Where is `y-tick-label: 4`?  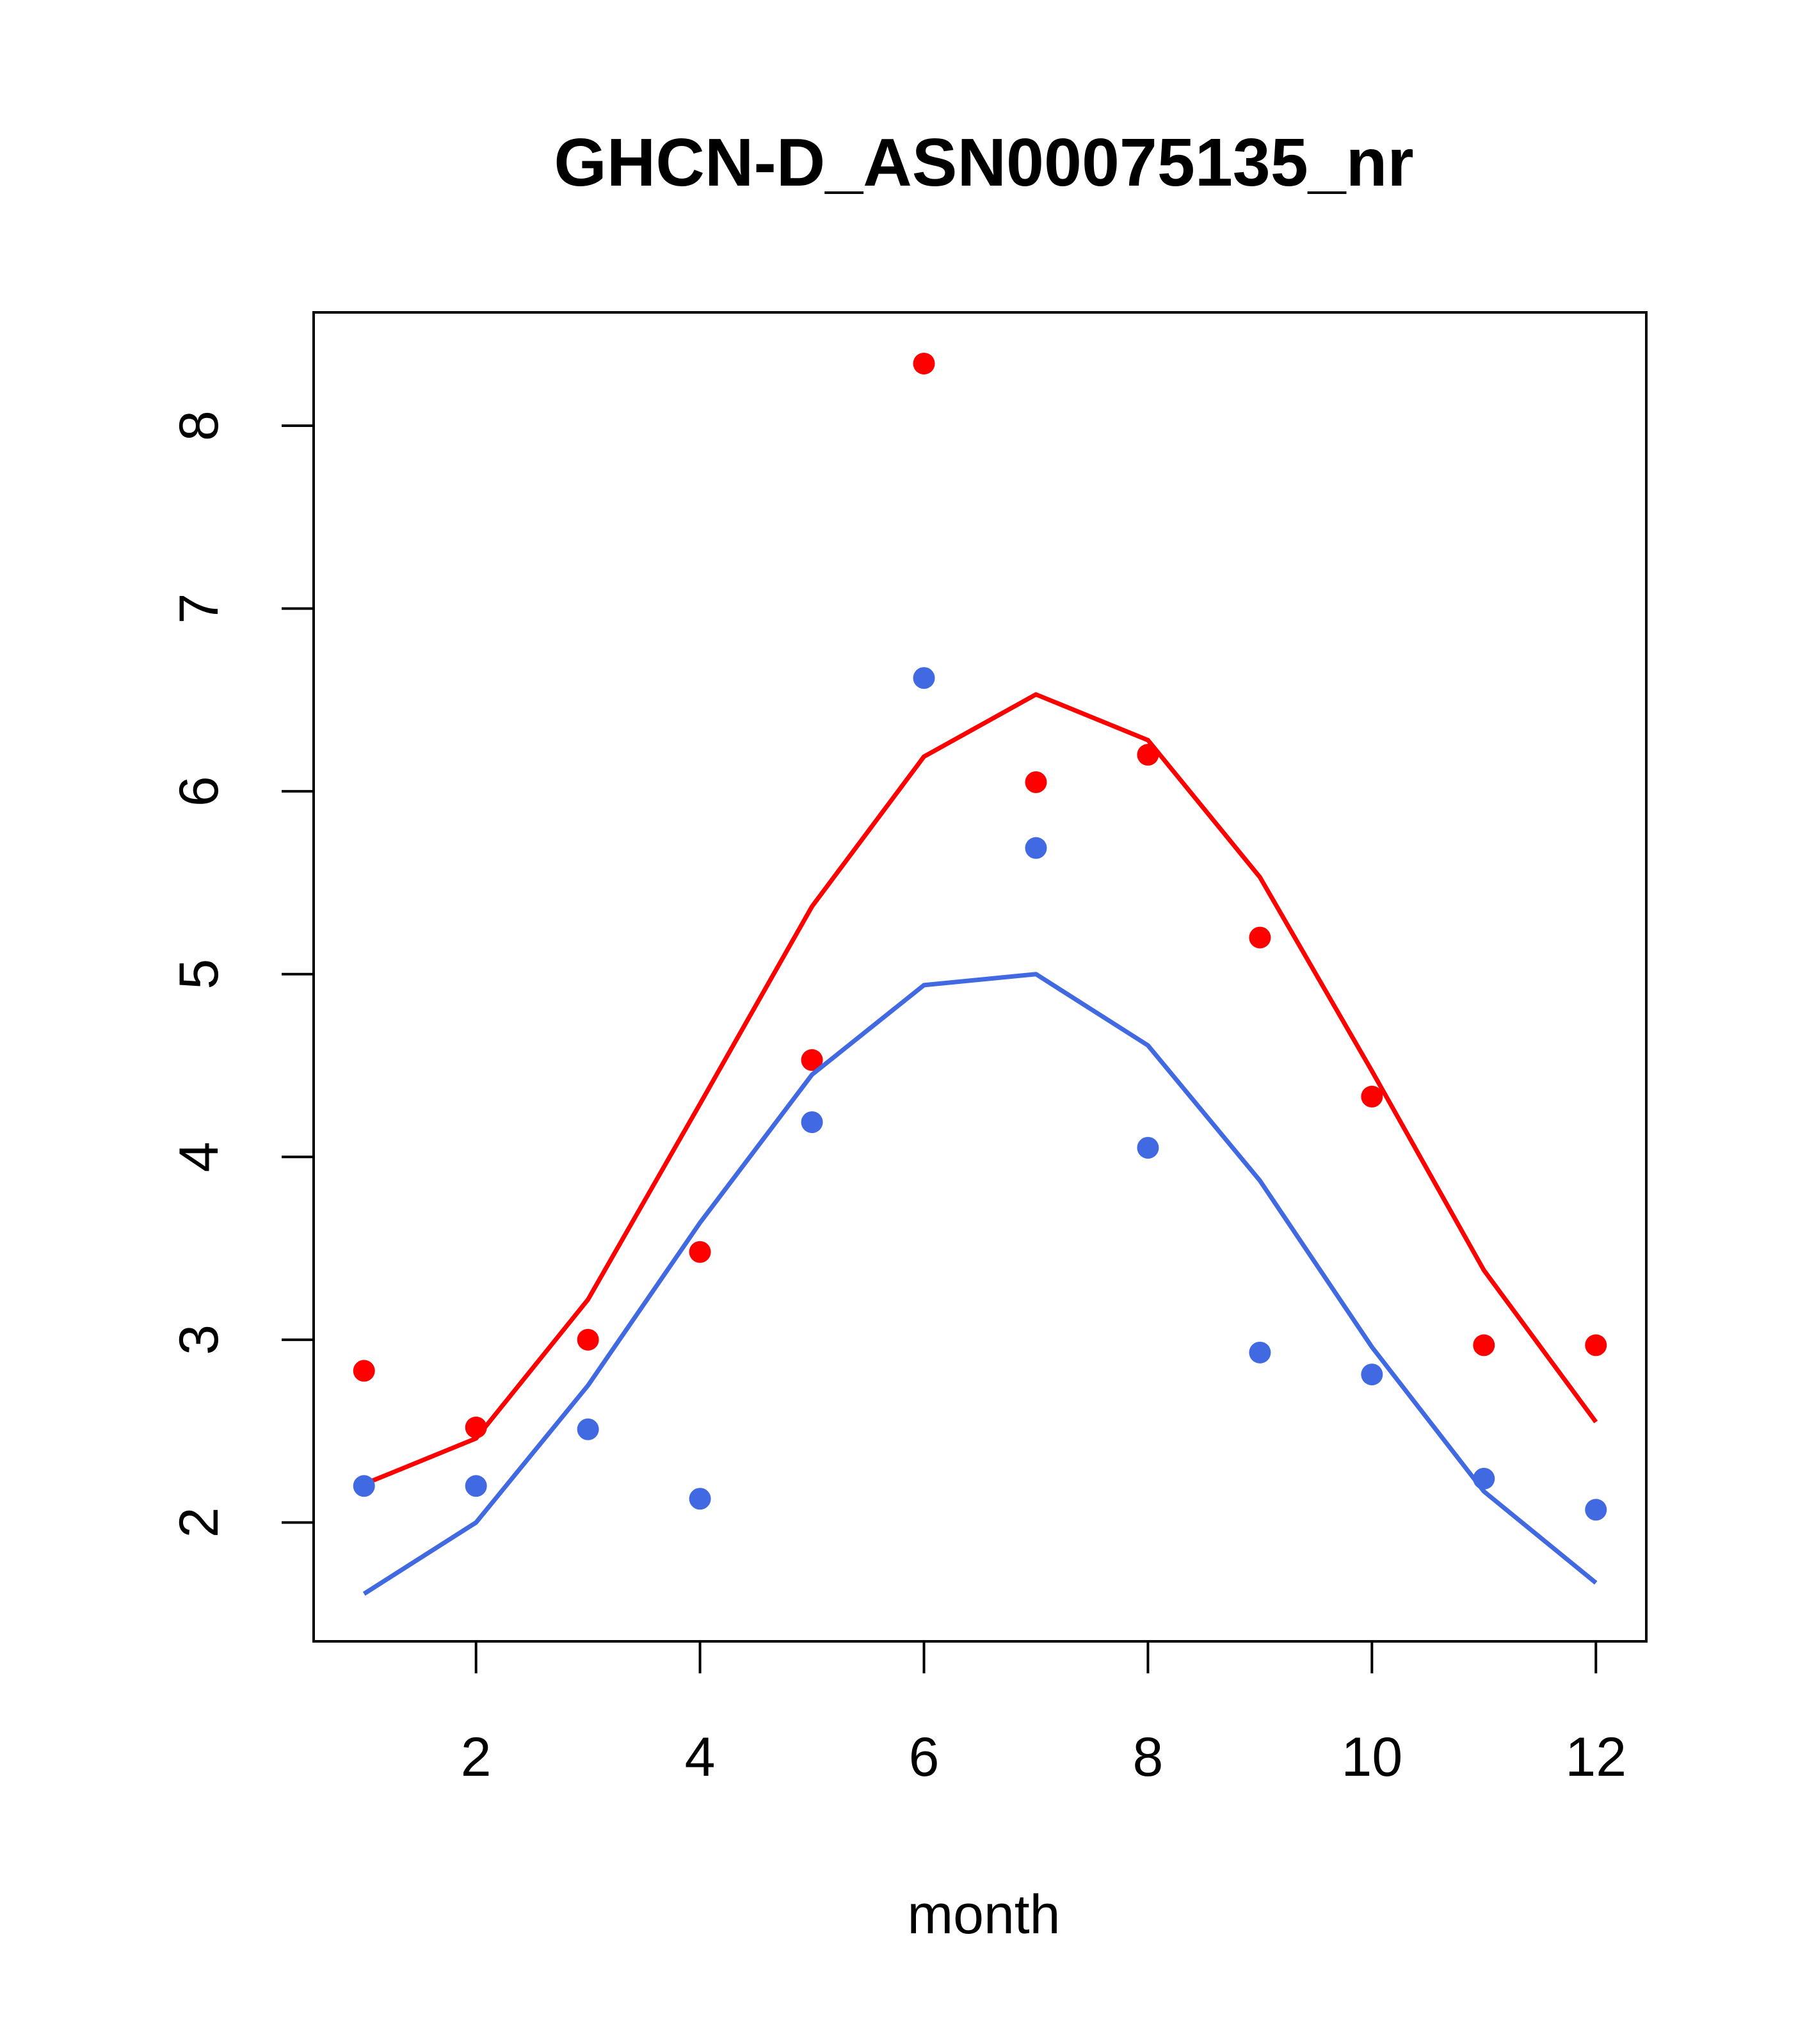 y-tick-label: 4 is located at coordinates (199, 1156).